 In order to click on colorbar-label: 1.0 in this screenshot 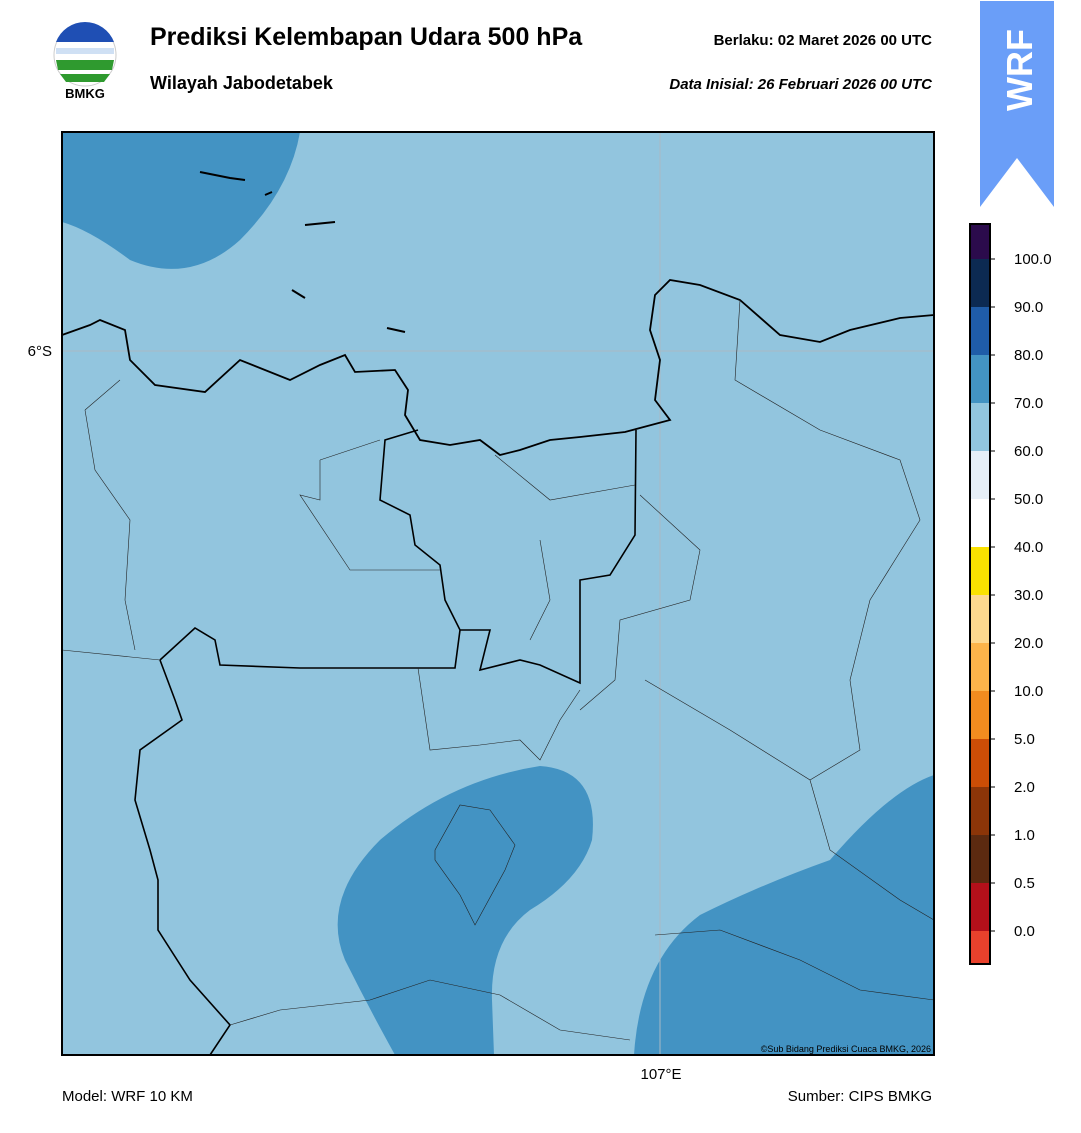, I will do `click(1024, 835)`.